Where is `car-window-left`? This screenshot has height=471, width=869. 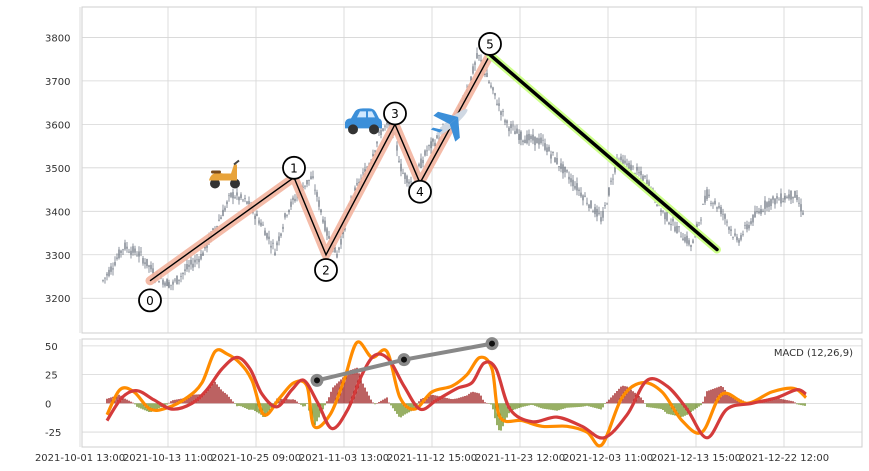
car-window-left is located at coordinates (361, 114).